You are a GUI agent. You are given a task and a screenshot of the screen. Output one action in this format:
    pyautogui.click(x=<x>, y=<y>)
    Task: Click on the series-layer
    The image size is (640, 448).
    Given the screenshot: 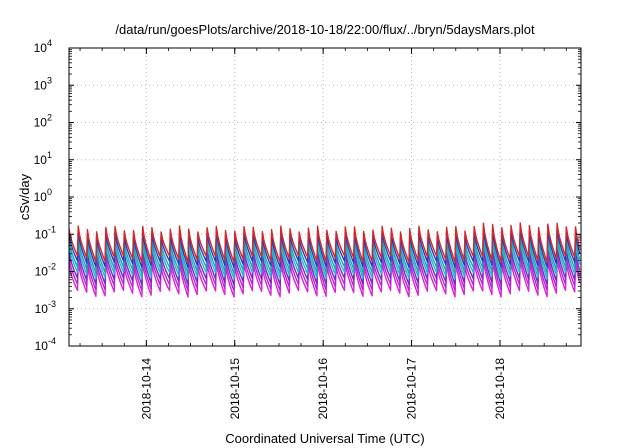 What is the action you would take?
    pyautogui.click(x=324, y=260)
    